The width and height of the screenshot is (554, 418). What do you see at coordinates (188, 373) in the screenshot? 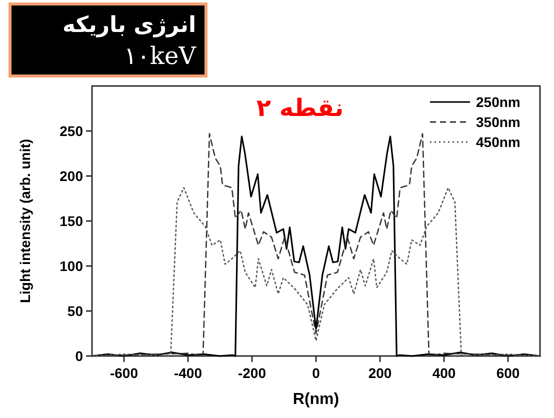
I see `x-tick-label: -400` at bounding box center [188, 373].